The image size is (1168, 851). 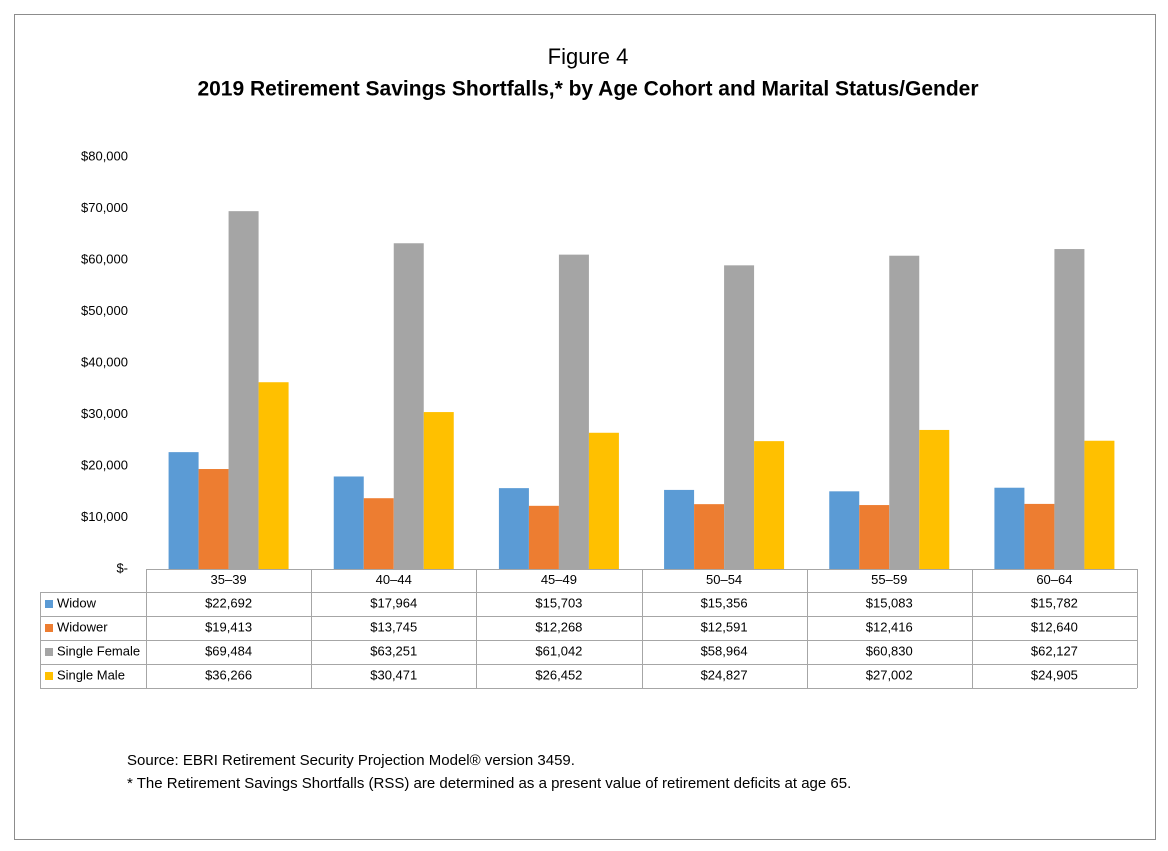 What do you see at coordinates (393, 602) in the screenshot?
I see `table-cell: $17,964` at bounding box center [393, 602].